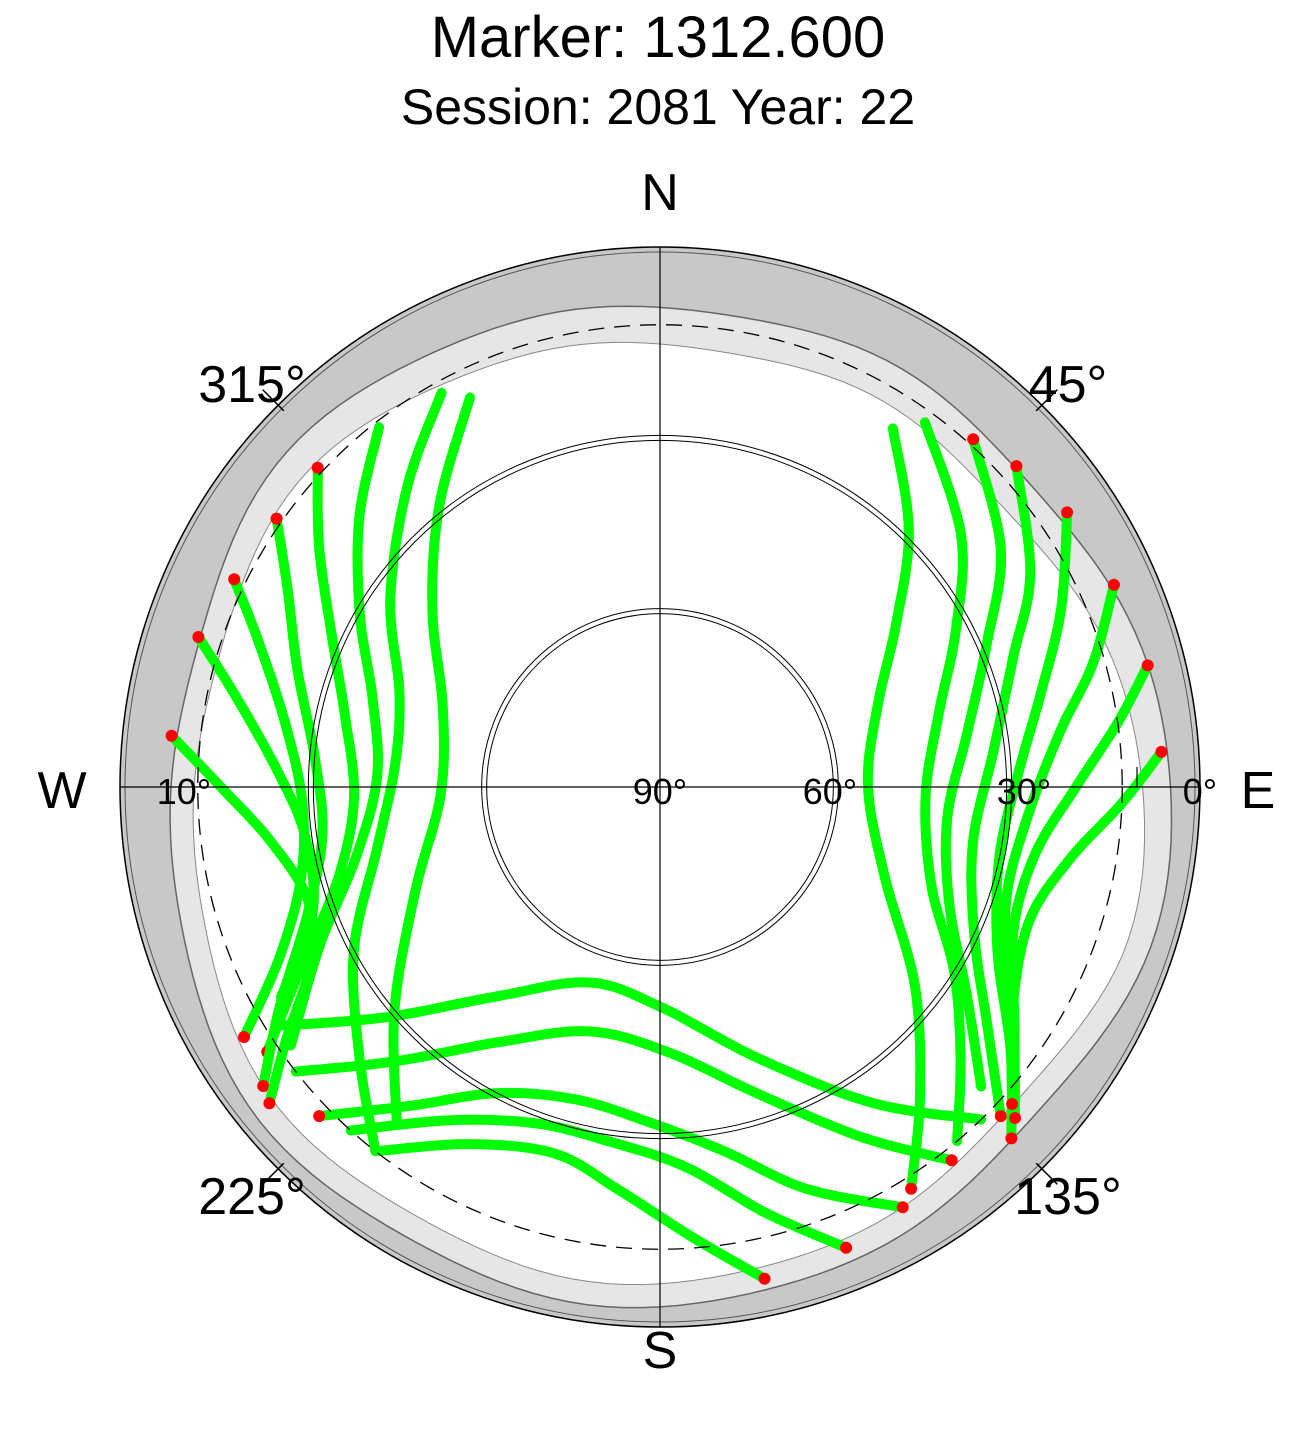  Describe the element at coordinates (660, 193) in the screenshot. I see `compass-north: N` at that location.